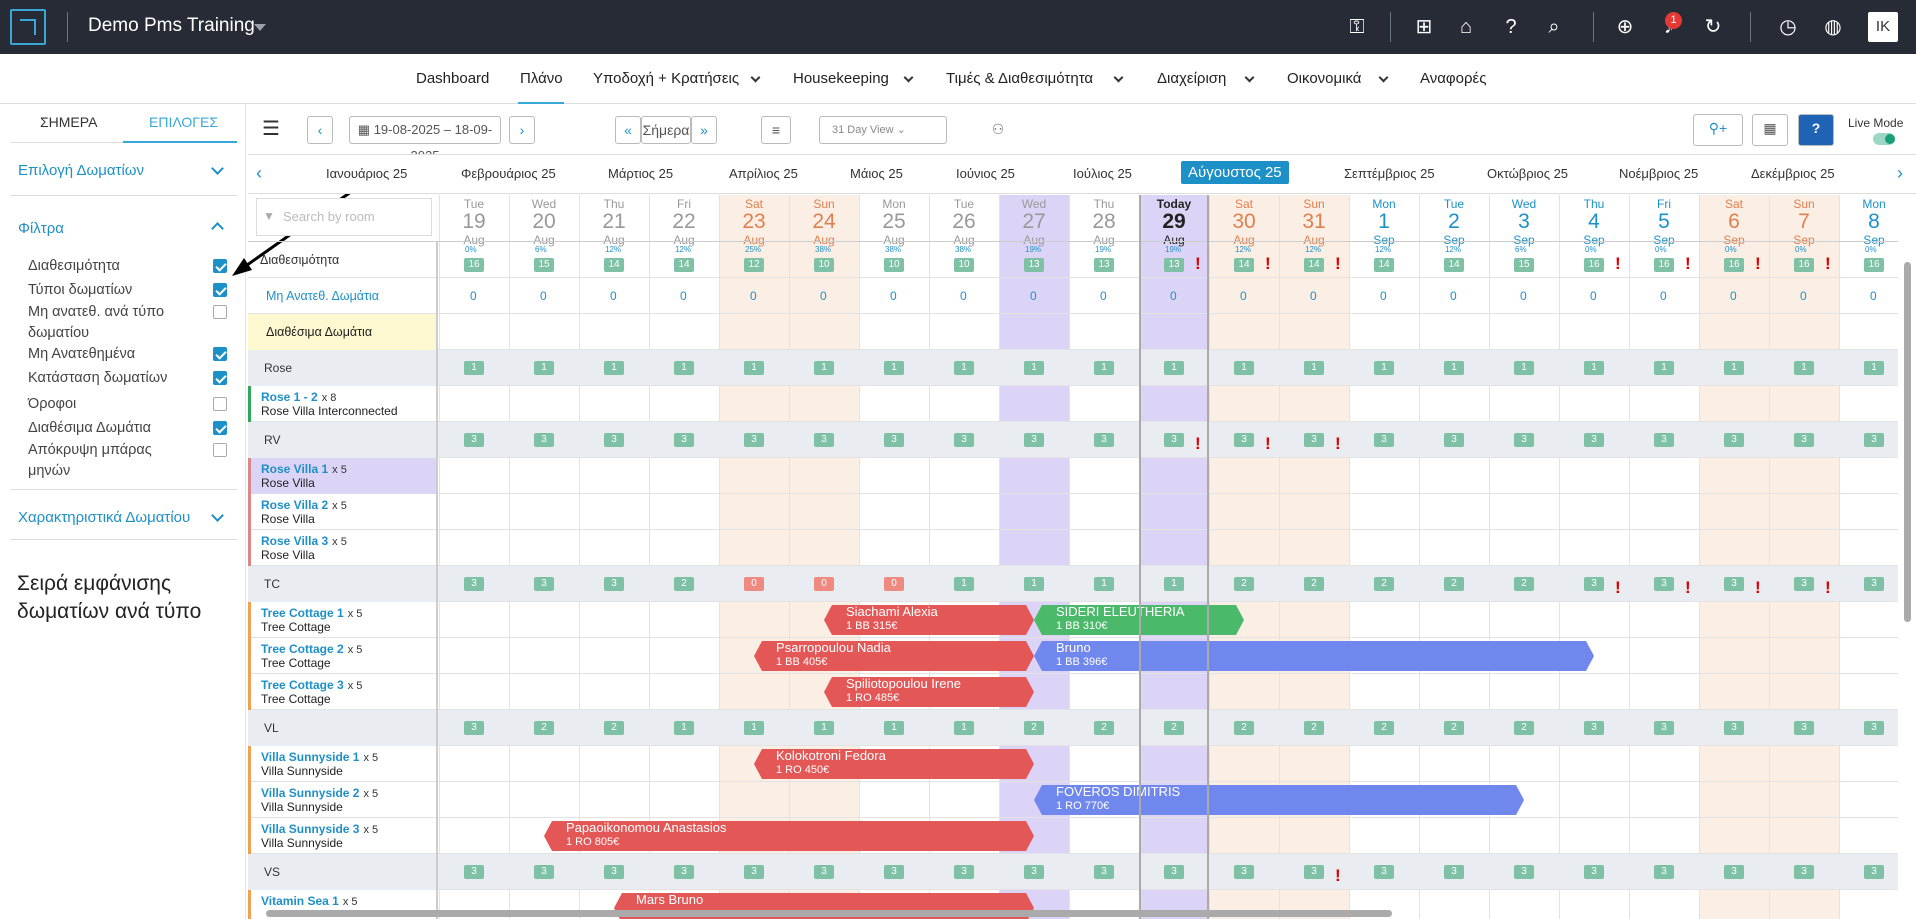 The height and width of the screenshot is (919, 1916). I want to click on prev-fast-button: «, so click(628, 130).